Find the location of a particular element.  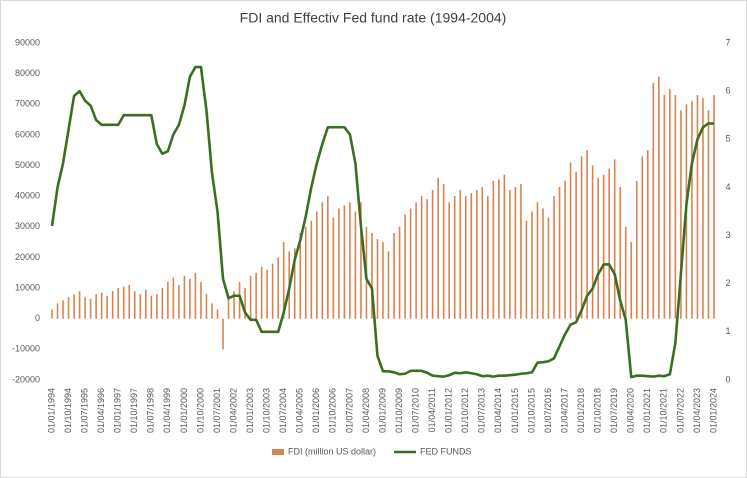

y2-tick-label: 6 is located at coordinates (727, 91).